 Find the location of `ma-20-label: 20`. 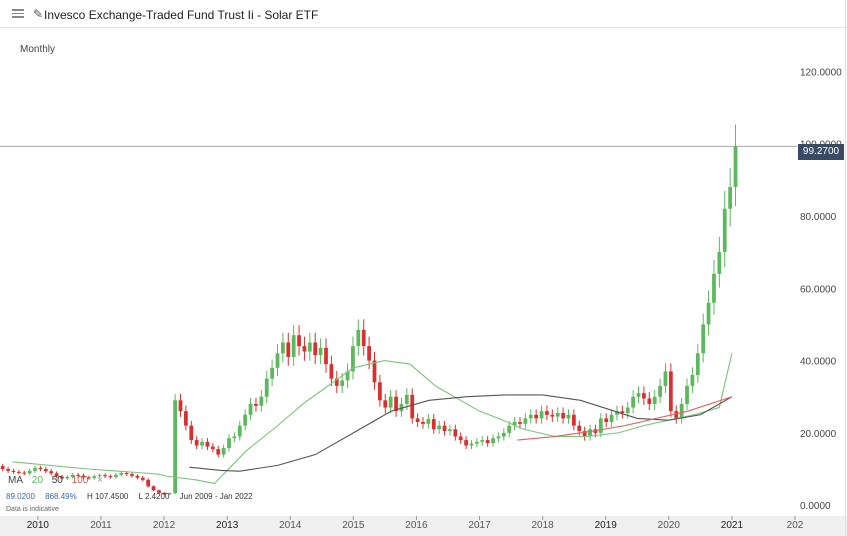

ma-20-label: 20 is located at coordinates (37, 480).